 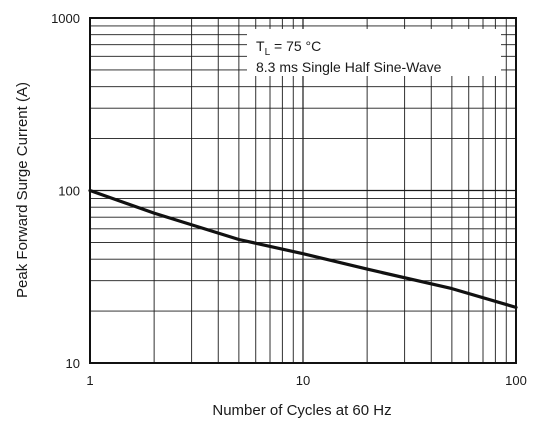 What do you see at coordinates (349, 67) in the screenshot?
I see `annotation-line-2: 8.3 ms Single Half Sine-Wave` at bounding box center [349, 67].